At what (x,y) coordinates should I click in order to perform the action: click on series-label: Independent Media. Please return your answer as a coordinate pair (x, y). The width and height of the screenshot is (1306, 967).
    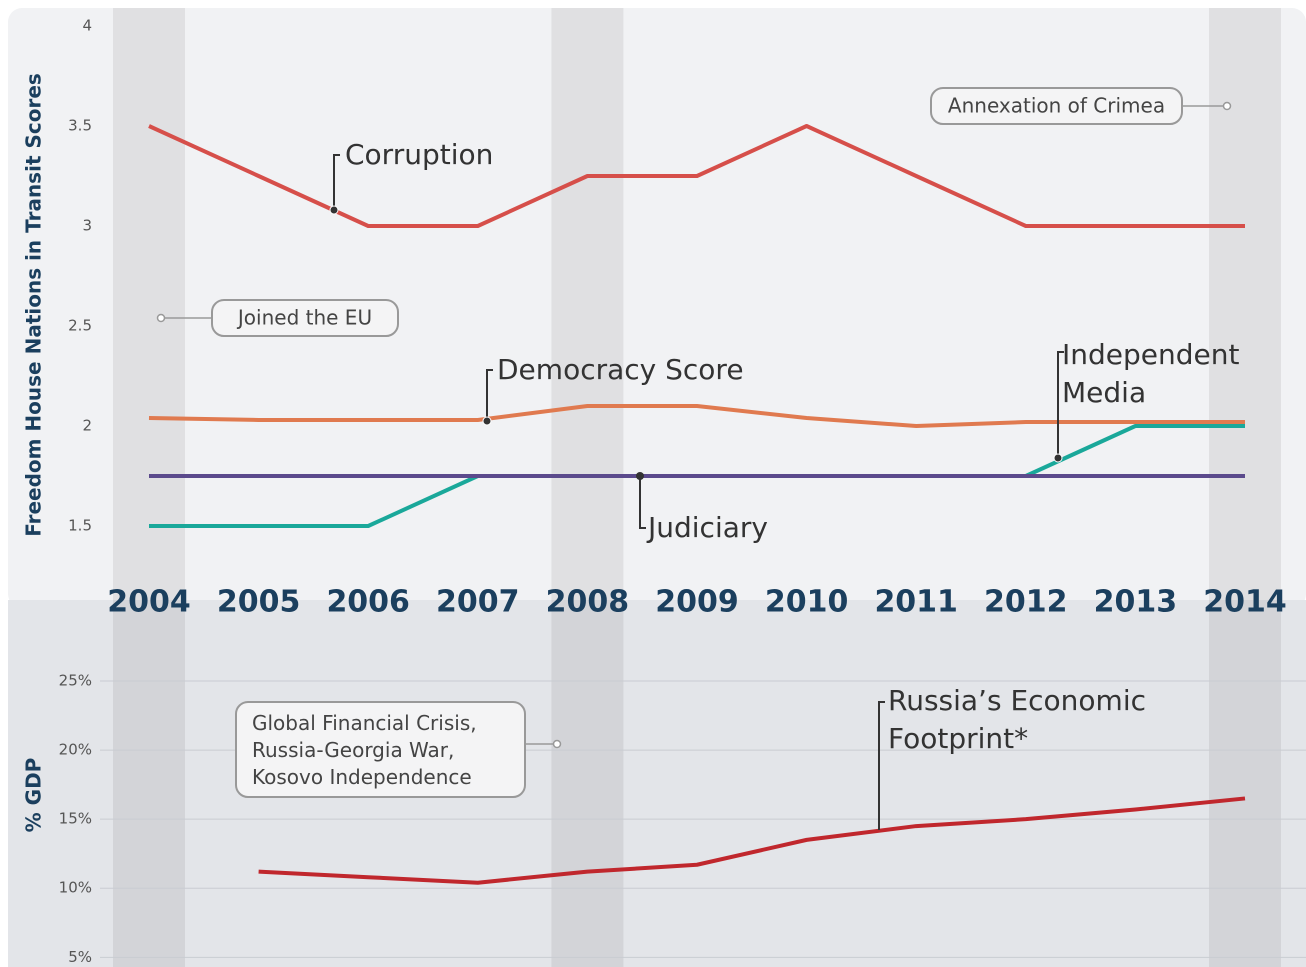
    Looking at the image, I should click on (1151, 373).